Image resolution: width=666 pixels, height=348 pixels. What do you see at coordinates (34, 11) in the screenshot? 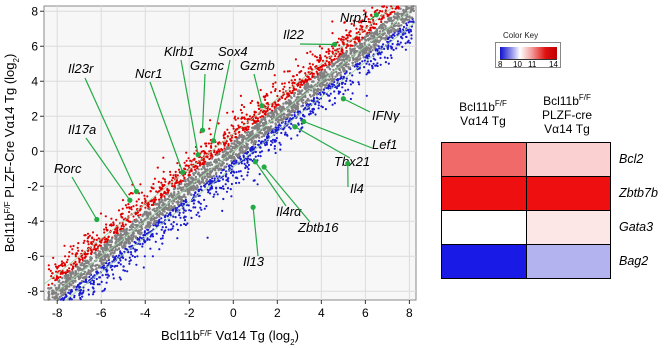
I see `y-tick-label: 8` at bounding box center [34, 11].